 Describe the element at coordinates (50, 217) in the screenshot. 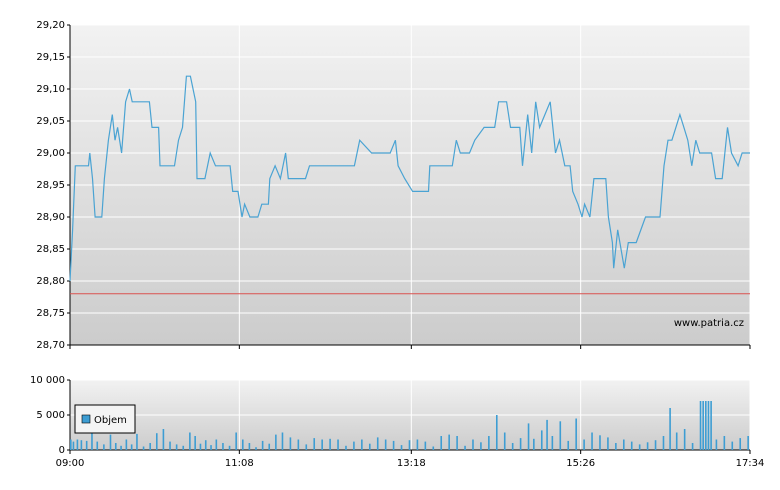

I see `y-tick-label: 28,90` at that location.